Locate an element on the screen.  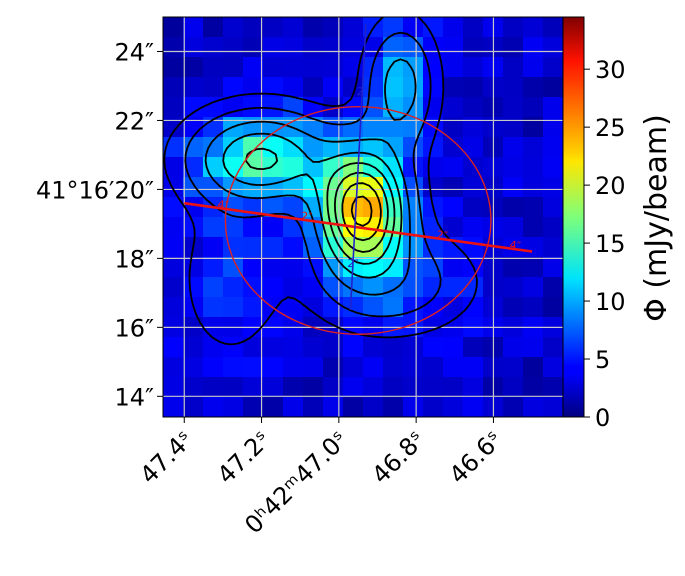
y-tick-label: 24″ is located at coordinates (134, 52).